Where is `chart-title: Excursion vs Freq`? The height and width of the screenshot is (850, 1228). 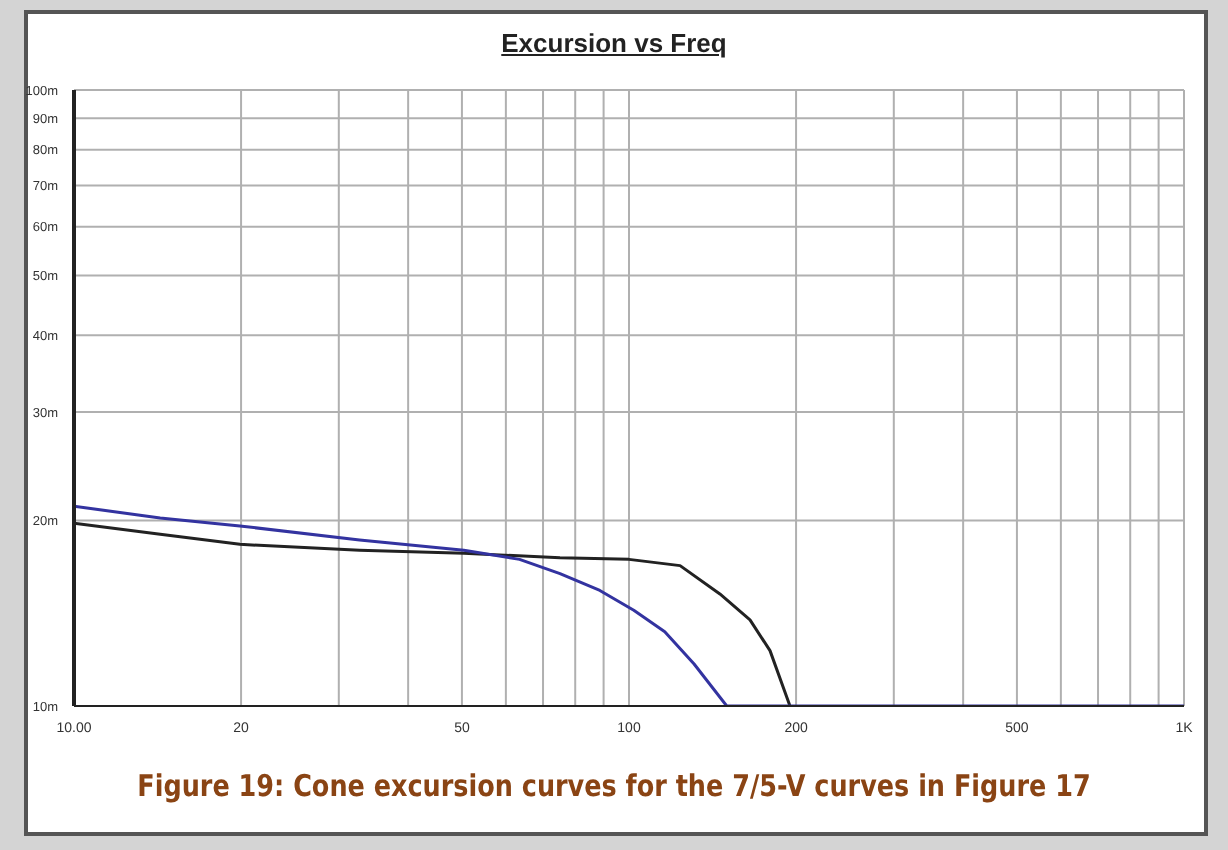 chart-title: Excursion vs Freq is located at coordinates (614, 43).